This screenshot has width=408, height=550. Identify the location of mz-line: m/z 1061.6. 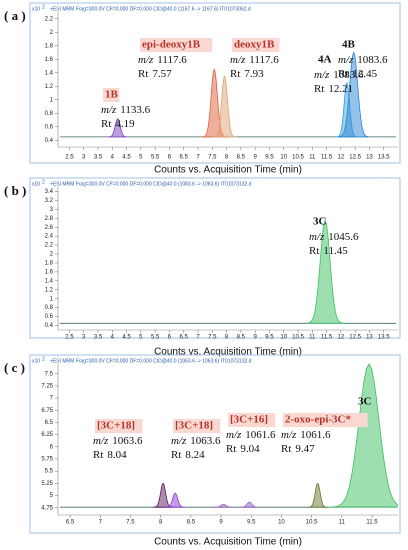
(306, 435).